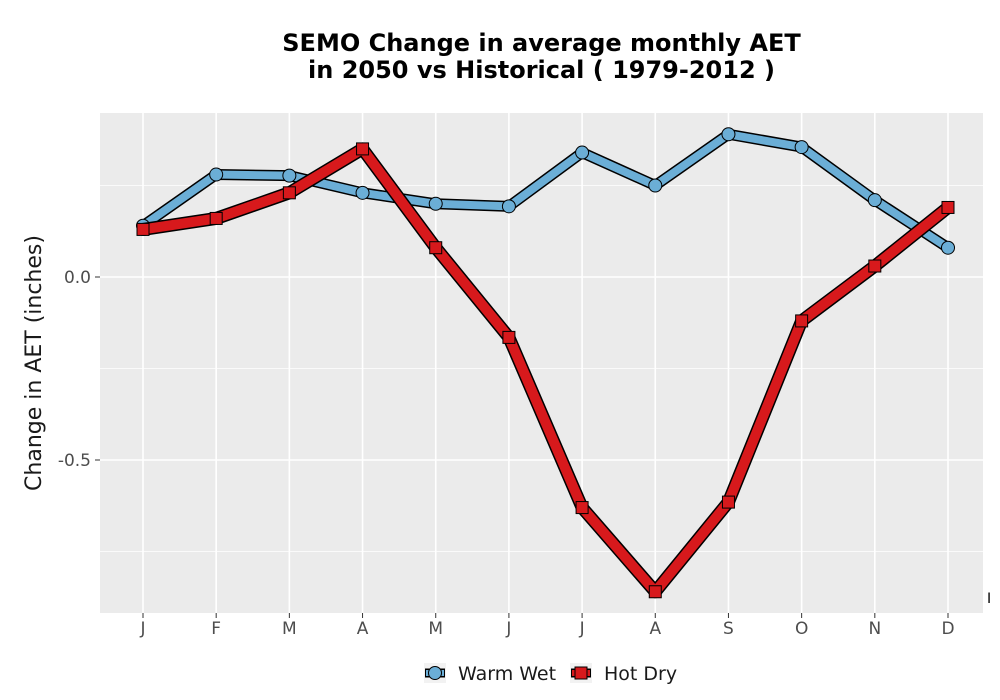 Image resolution: width=1000 pixels, height=700 pixels. What do you see at coordinates (74, 461) in the screenshot?
I see `y-tick-label: -0.5` at bounding box center [74, 461].